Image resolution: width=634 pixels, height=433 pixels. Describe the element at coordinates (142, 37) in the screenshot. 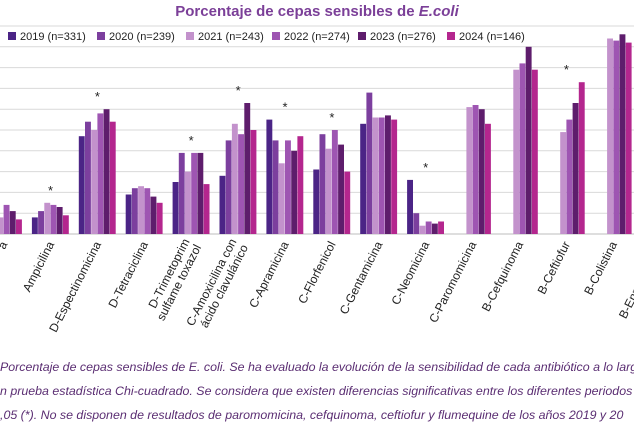

I see `legend-label-1: 2020 (n=239)` at that location.